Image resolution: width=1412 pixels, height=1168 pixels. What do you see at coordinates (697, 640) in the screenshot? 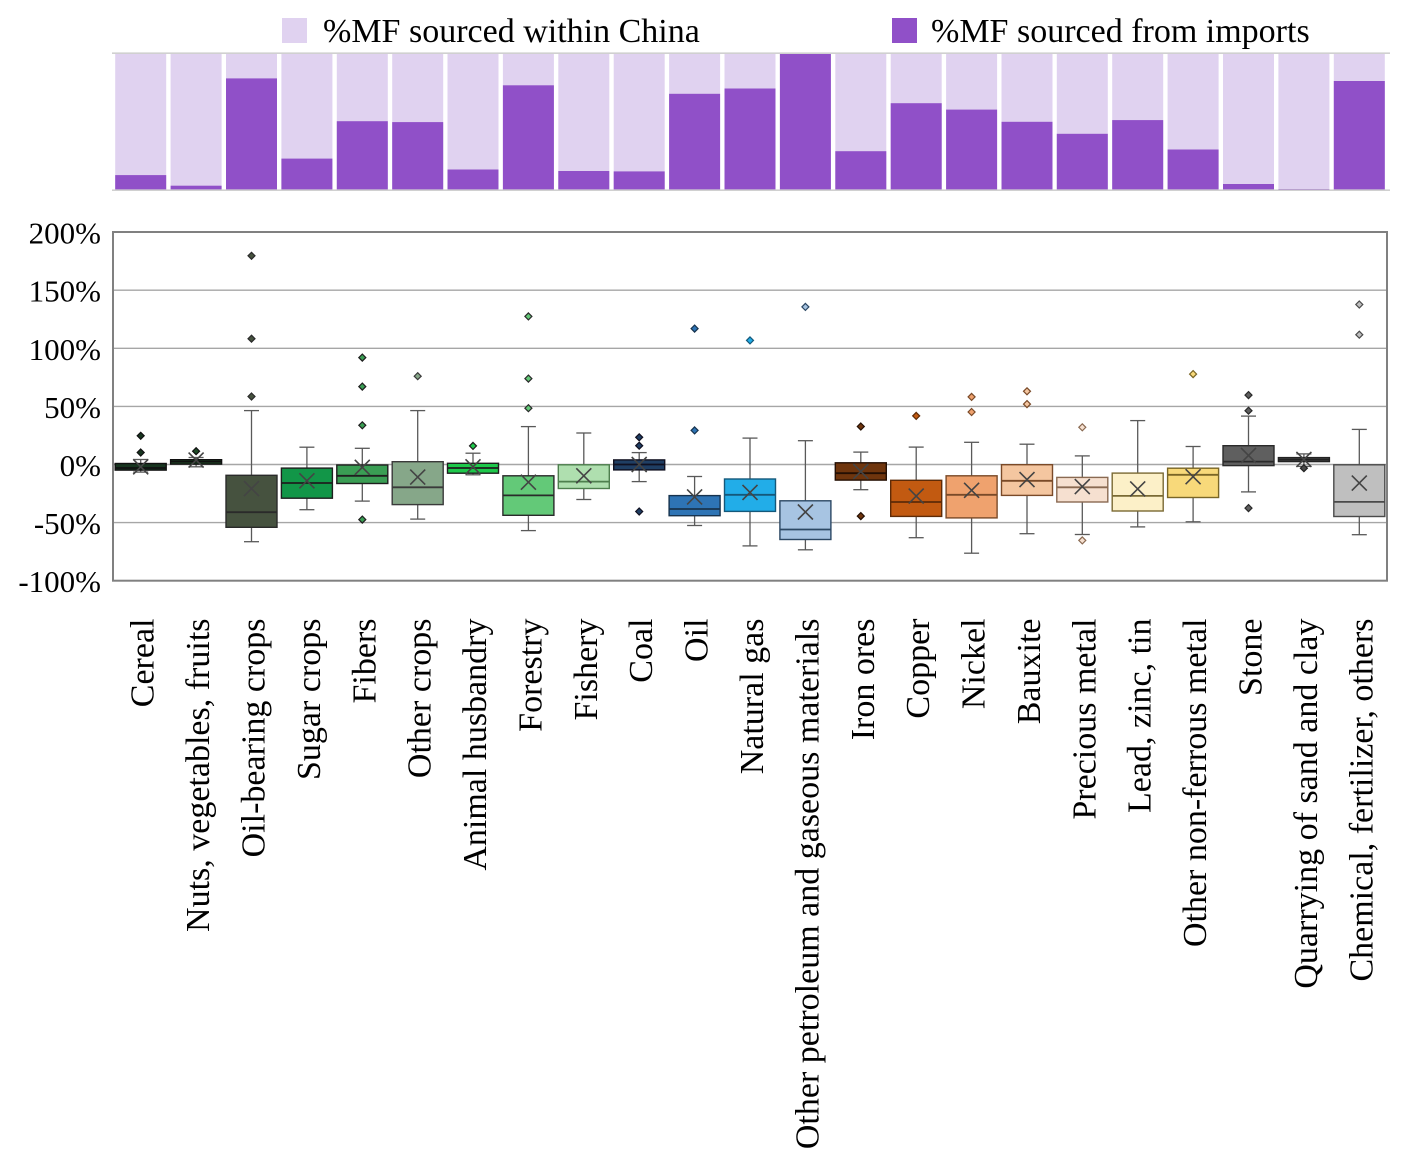
I see `svg-text: Oil` at bounding box center [697, 640].